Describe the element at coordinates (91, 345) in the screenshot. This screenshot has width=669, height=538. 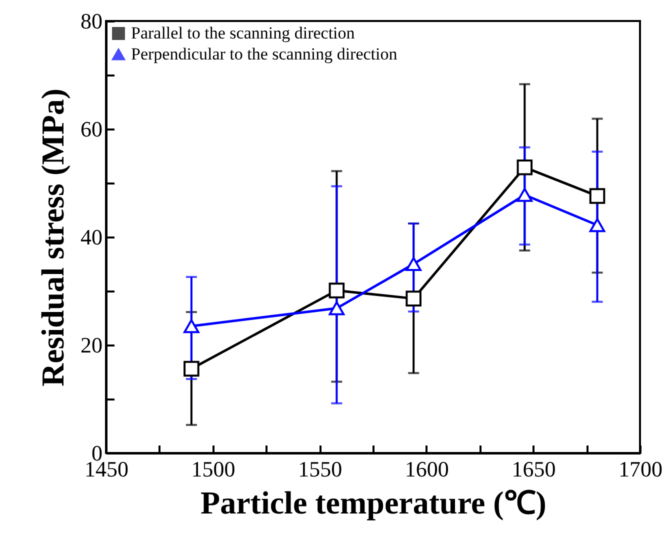
I see `y-tick-label: 20` at that location.